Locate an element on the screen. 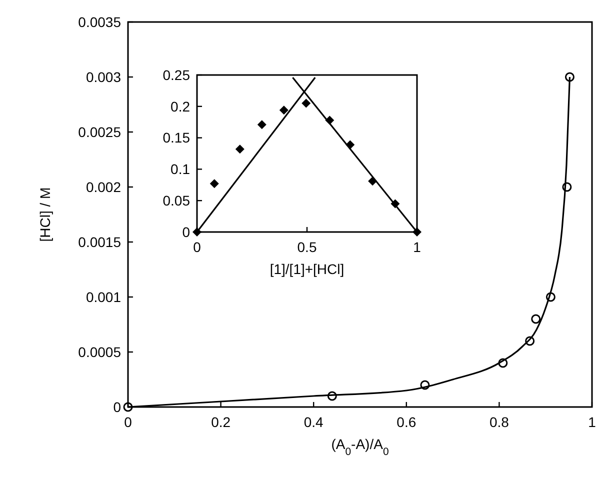 The width and height of the screenshot is (597, 481). y-tick-label: 0.001 is located at coordinates (104, 296).